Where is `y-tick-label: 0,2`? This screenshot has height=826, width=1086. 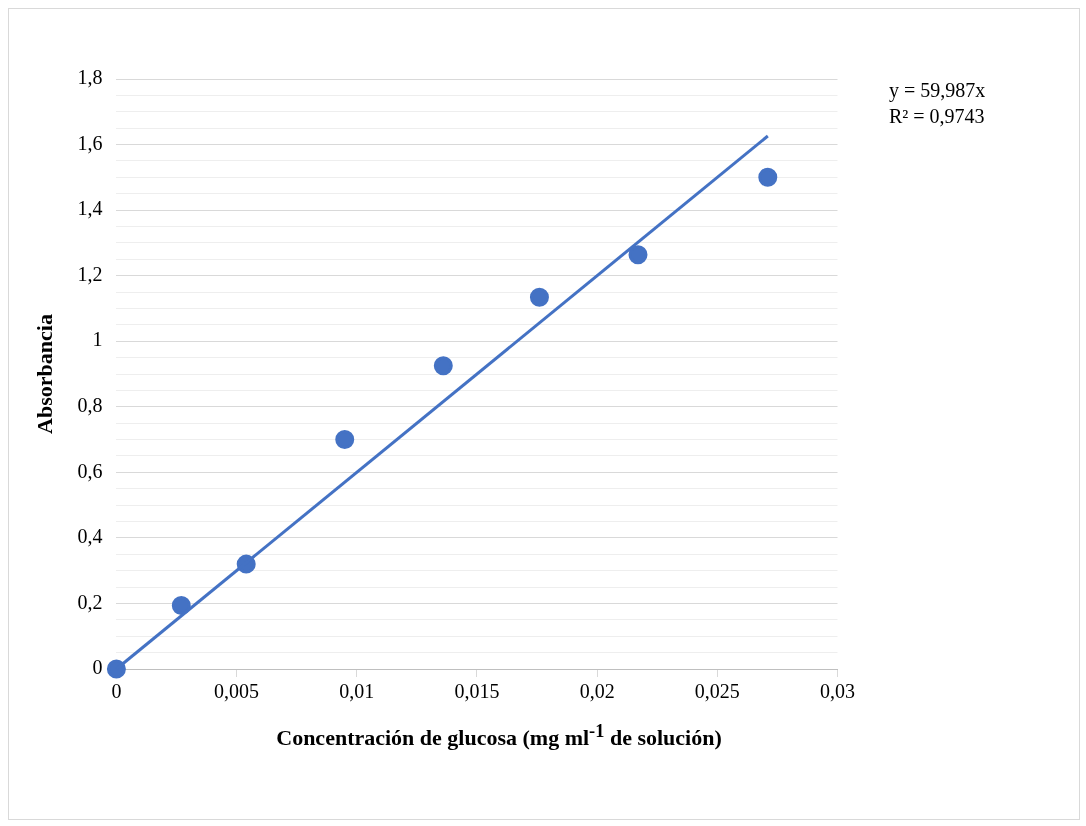
y-tick-label: 0,2 is located at coordinates (90, 601).